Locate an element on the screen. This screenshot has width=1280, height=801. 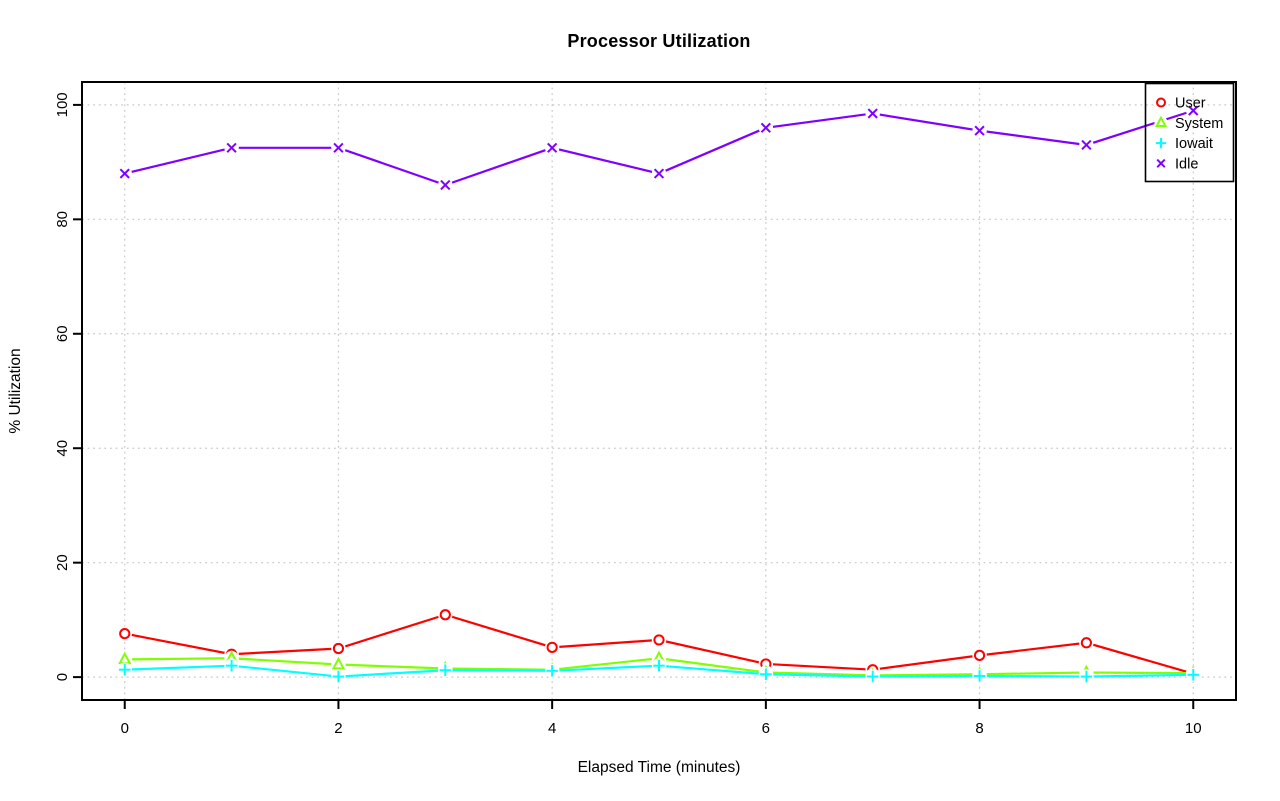
legend-label: User is located at coordinates (1190, 104).